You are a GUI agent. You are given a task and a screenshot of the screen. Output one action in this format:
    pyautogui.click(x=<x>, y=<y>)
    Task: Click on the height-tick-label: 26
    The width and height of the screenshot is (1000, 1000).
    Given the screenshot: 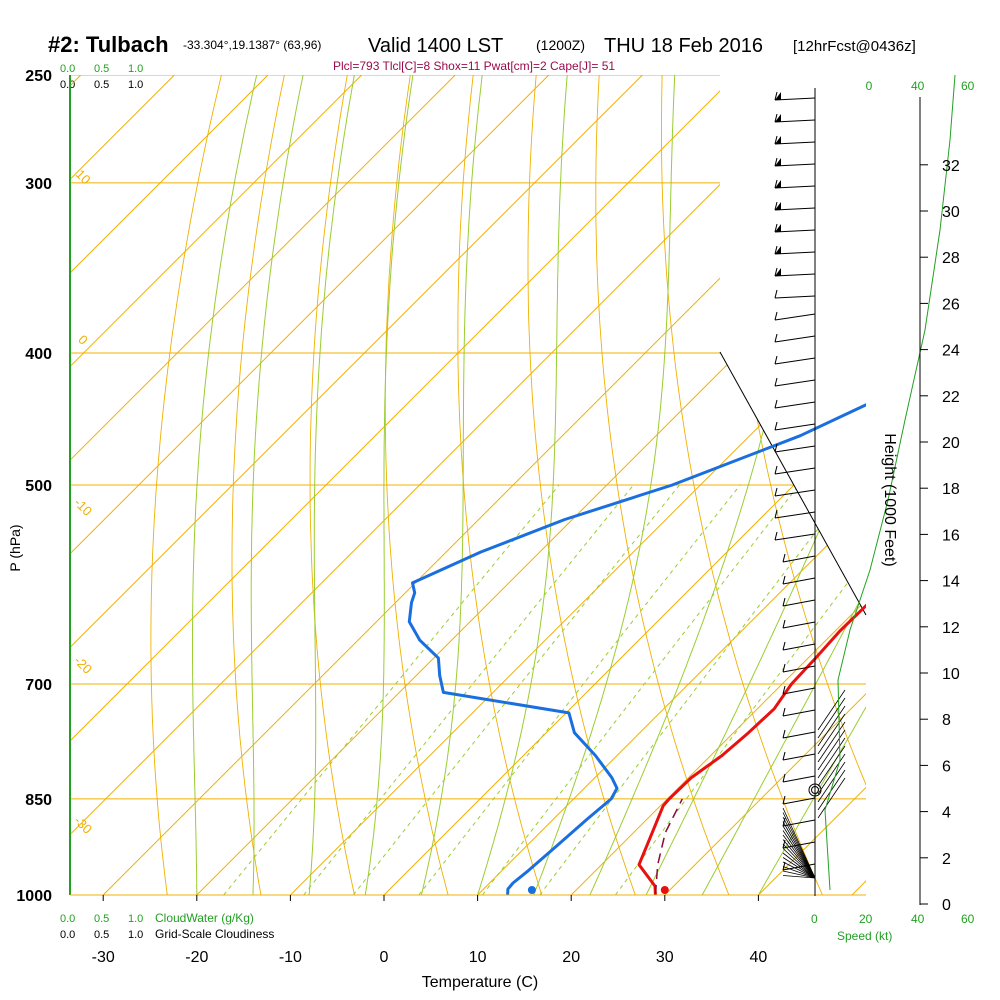 What is the action you would take?
    pyautogui.click(x=951, y=304)
    